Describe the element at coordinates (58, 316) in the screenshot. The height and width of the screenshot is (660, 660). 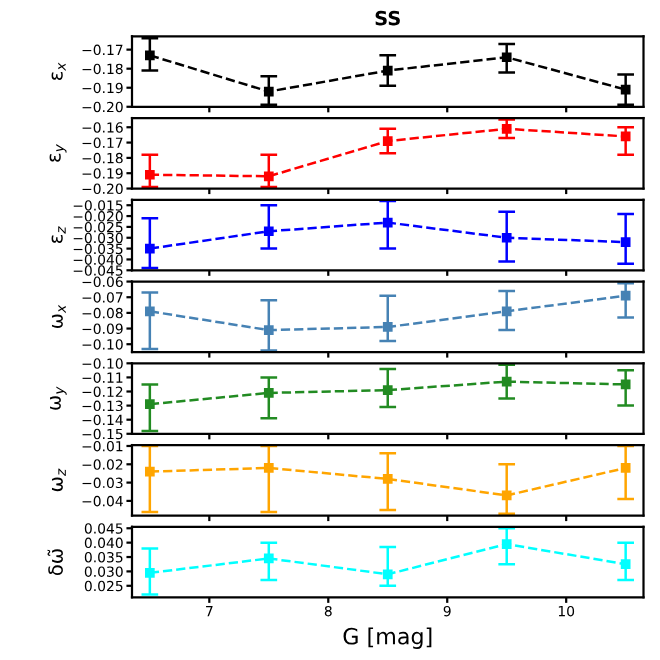
I see `y-axis-title: ω$_{x}$` at that location.